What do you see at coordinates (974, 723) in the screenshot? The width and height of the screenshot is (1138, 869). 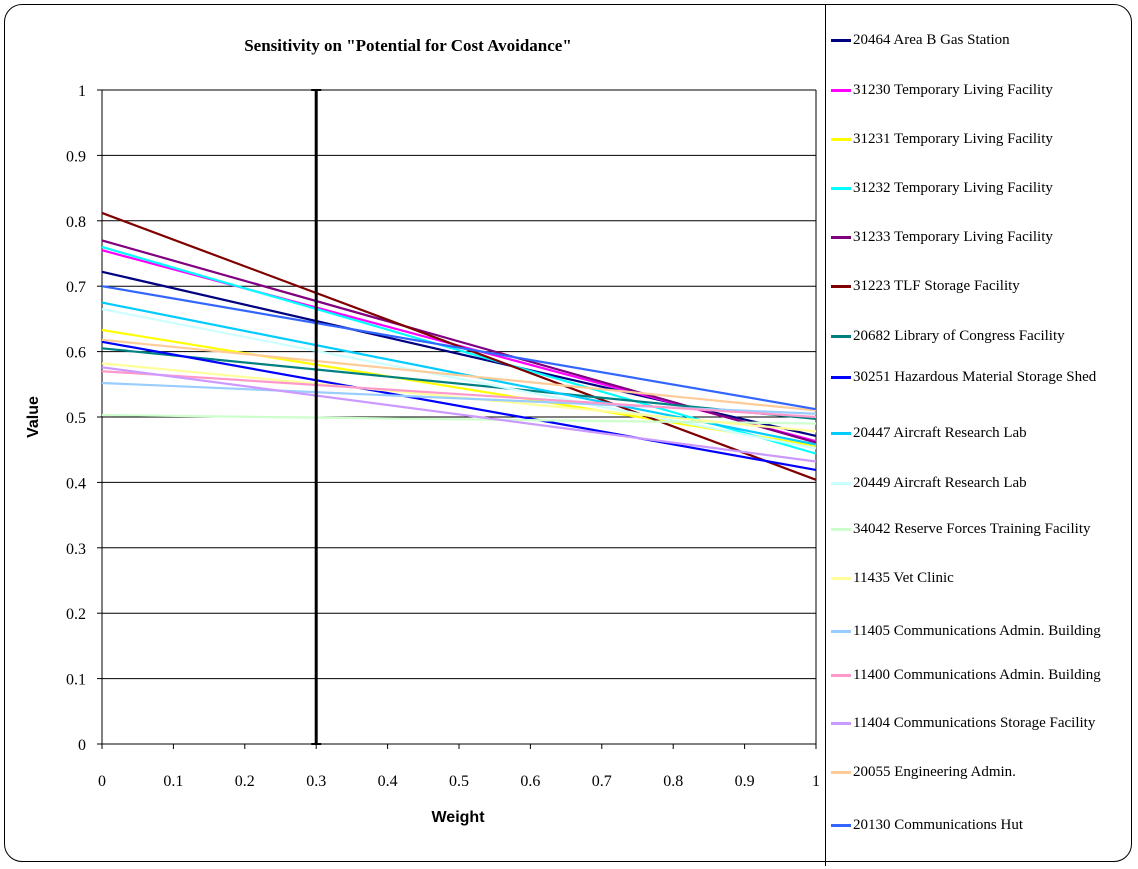 I see `legend-label: 11404 Communications Storage Facility` at bounding box center [974, 723].